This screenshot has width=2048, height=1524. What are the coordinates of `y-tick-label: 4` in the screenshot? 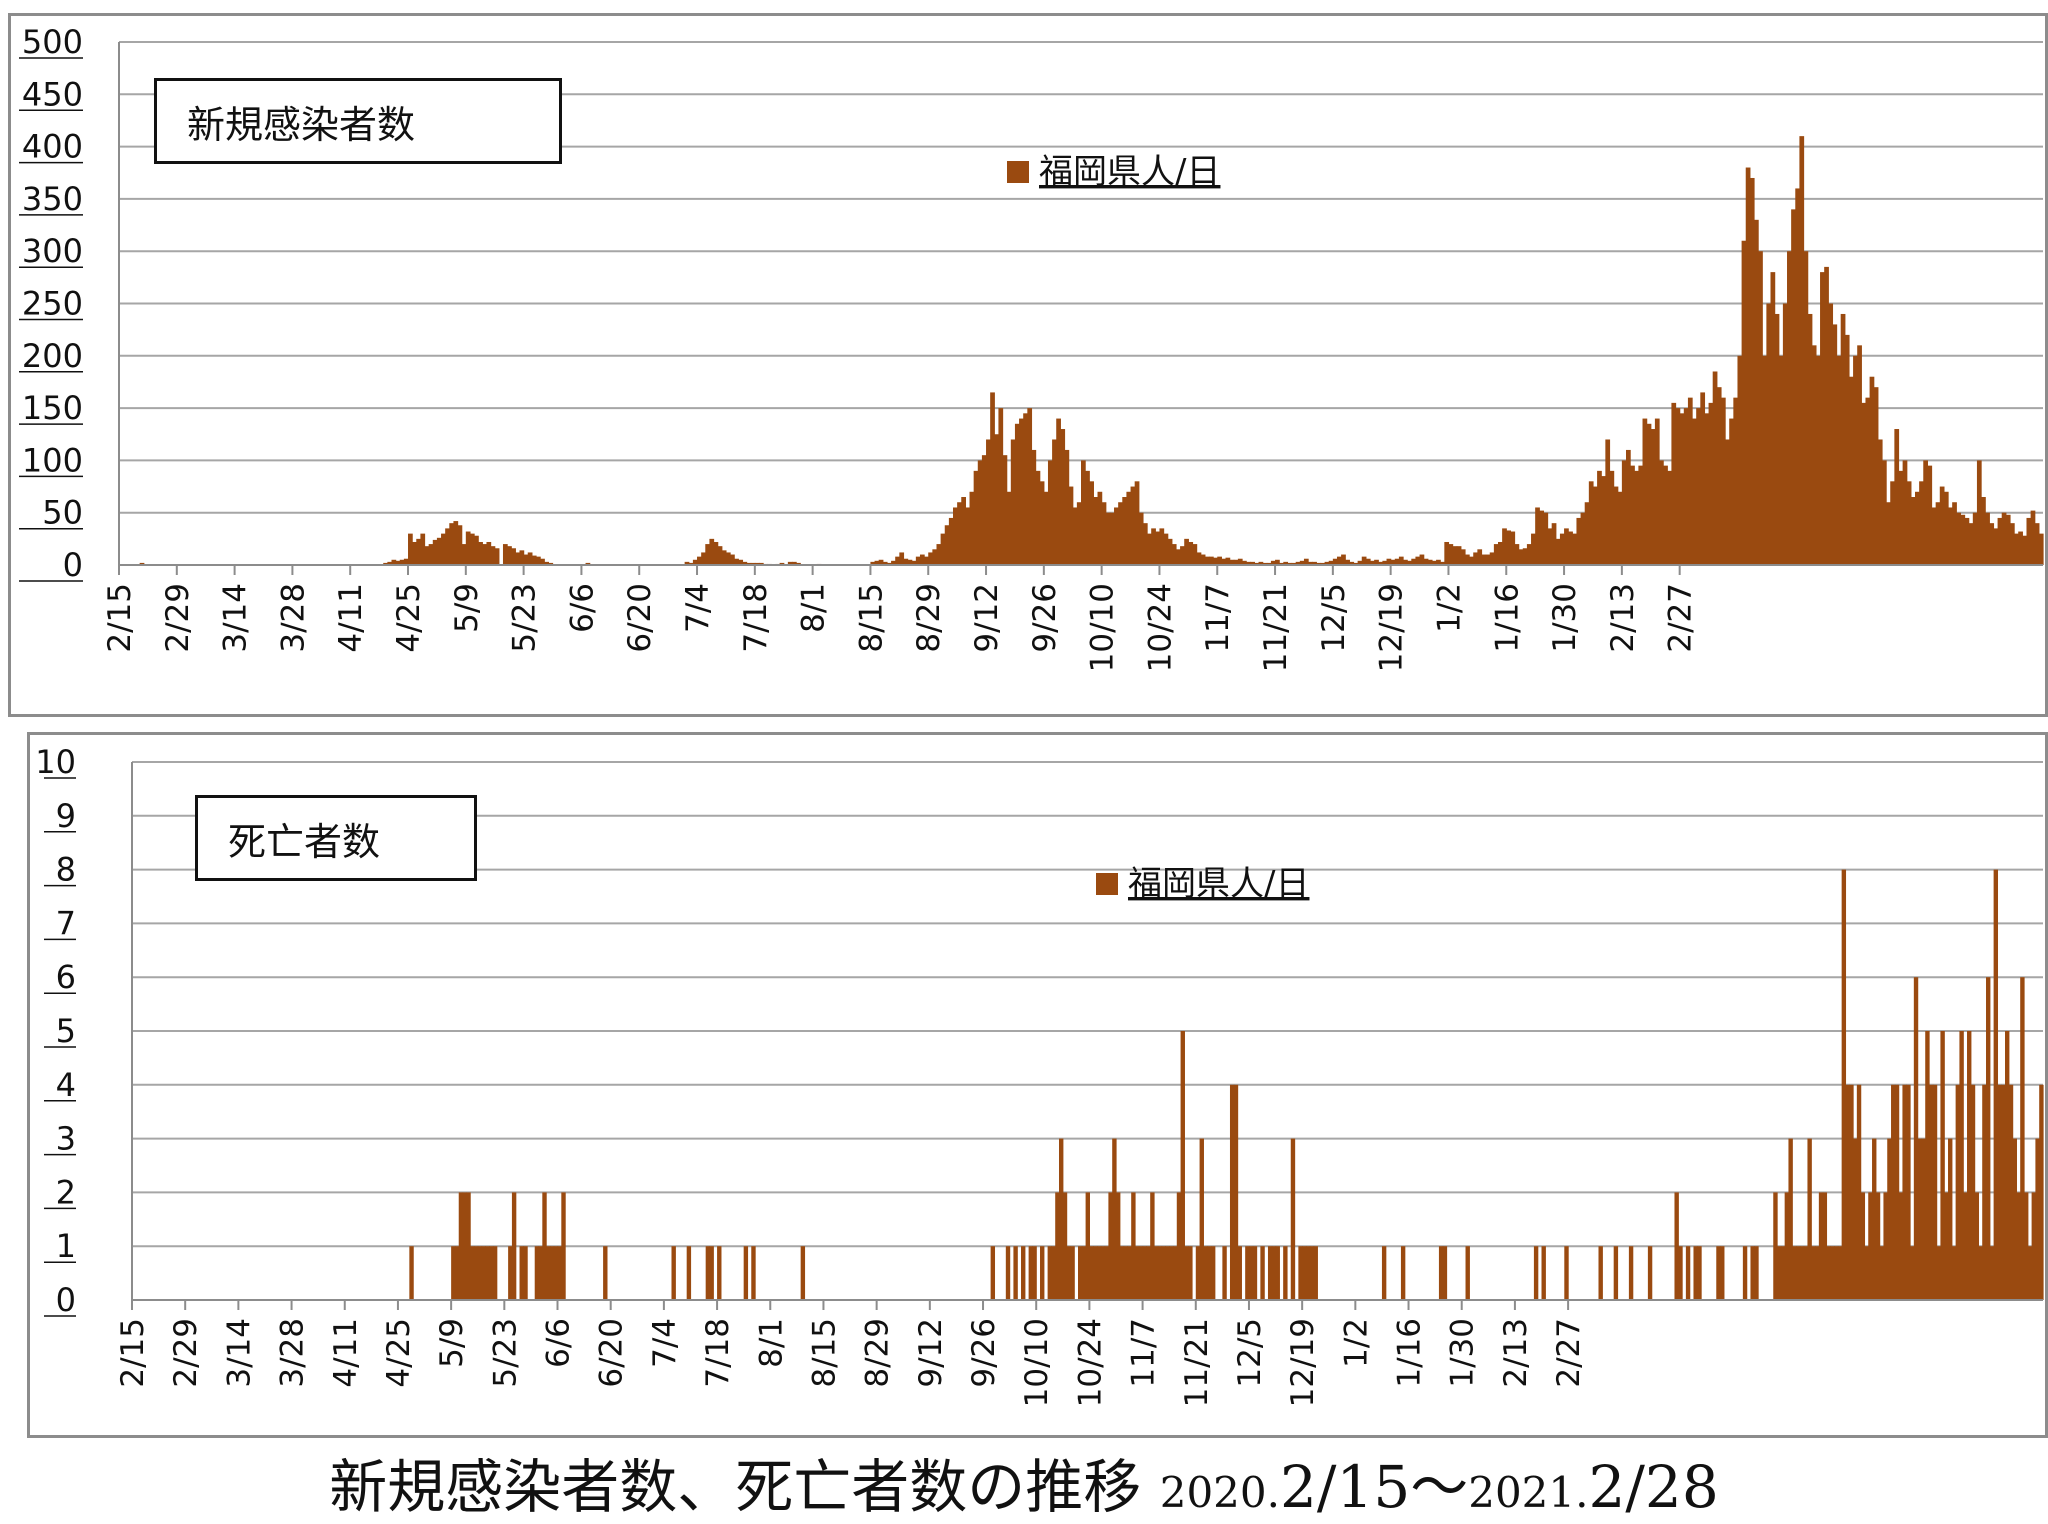 It's located at (66, 1085).